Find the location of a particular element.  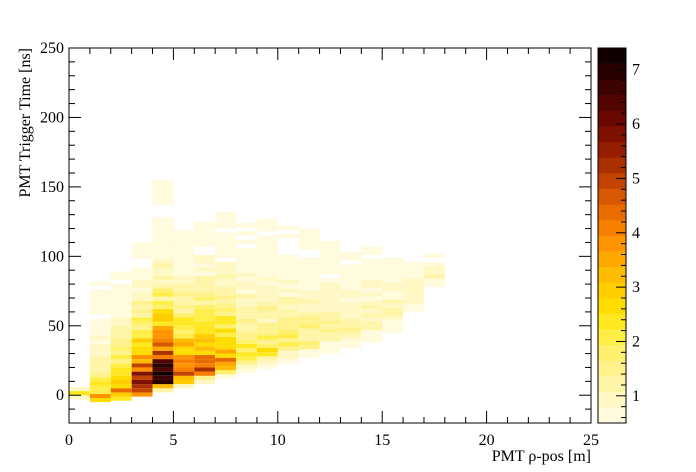

colorbar-tick-label: 6 is located at coordinates (636, 124).